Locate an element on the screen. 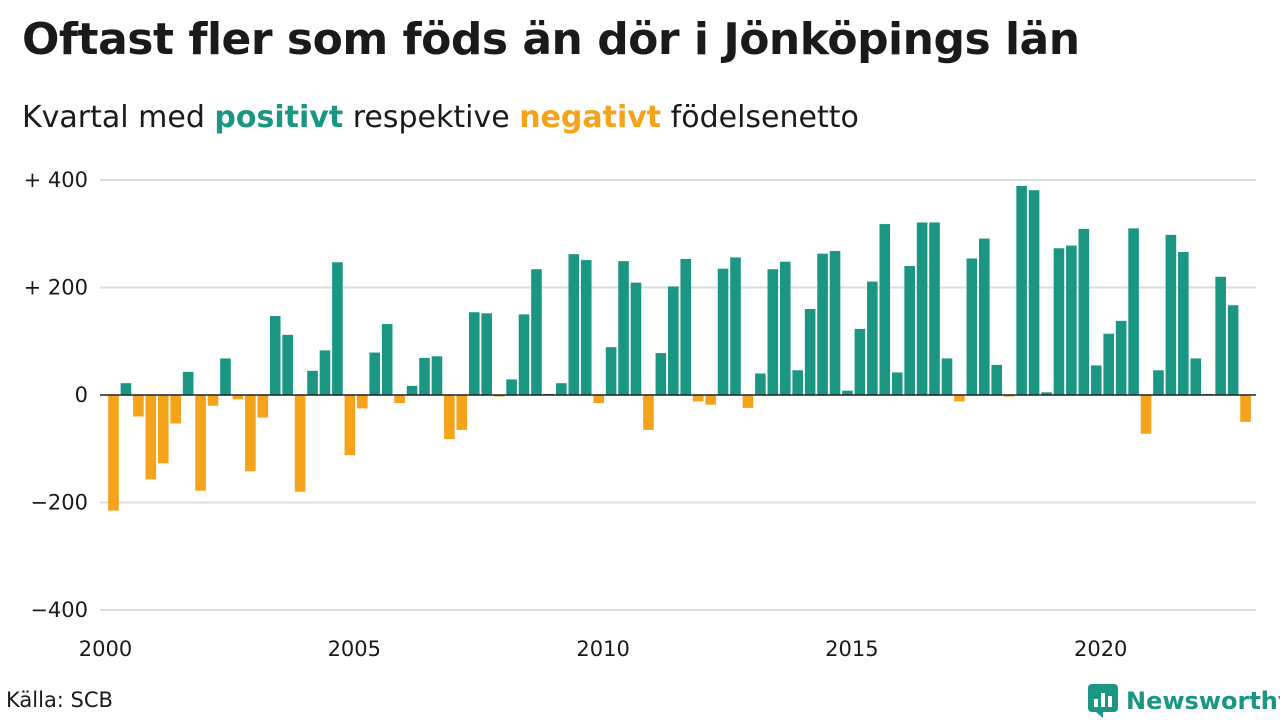 This screenshot has width=1280, height=720. y-tick-label: 0 is located at coordinates (81, 395).